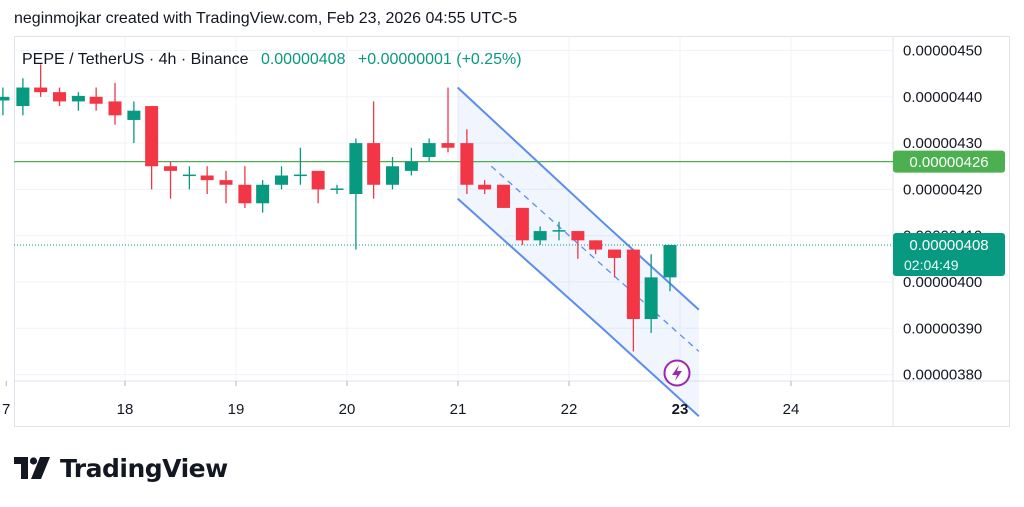 The height and width of the screenshot is (507, 1024). I want to click on y-tick-label: 0.00000390, so click(942, 328).